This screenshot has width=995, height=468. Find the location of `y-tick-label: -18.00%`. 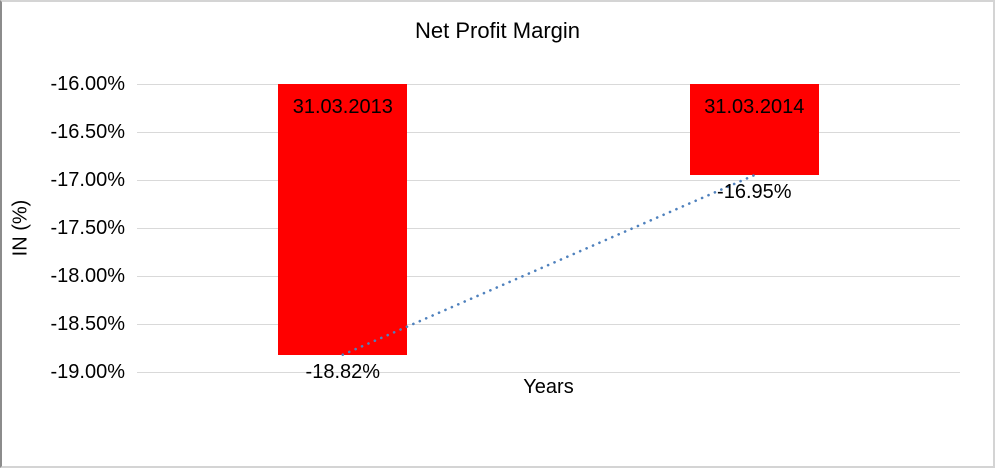

y-tick-label: -18.00% is located at coordinates (88, 276).